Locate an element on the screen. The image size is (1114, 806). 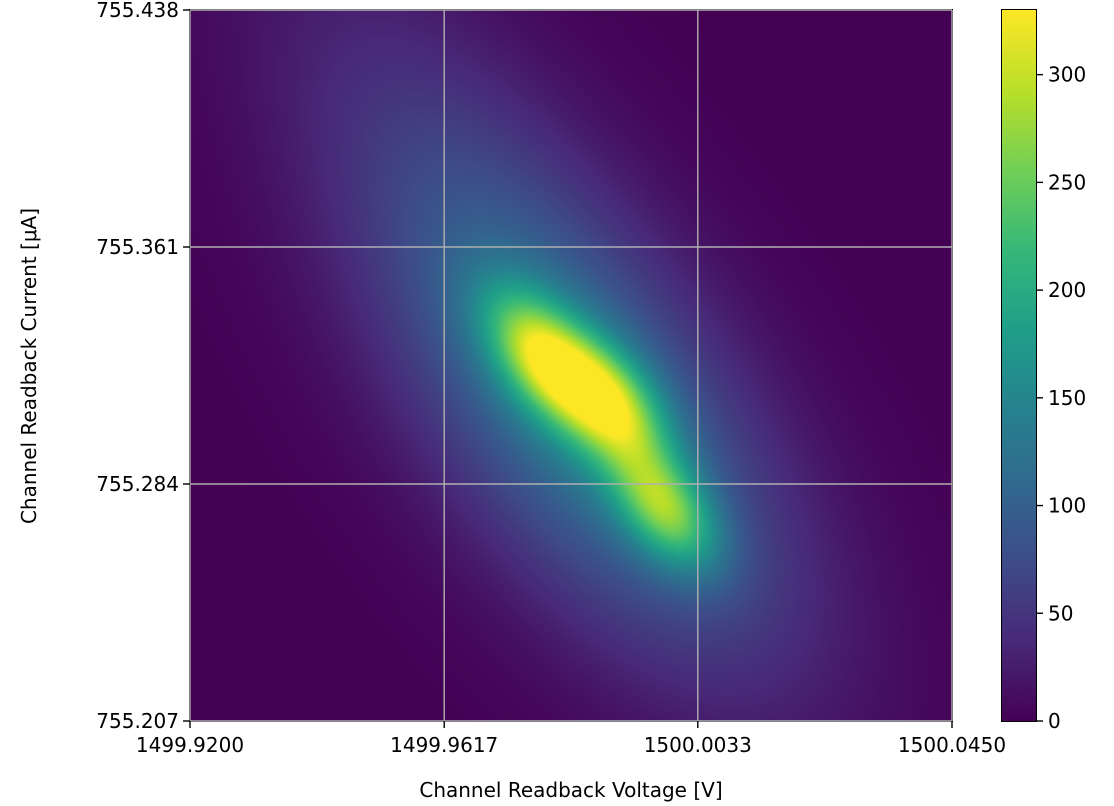
y-axis-ticks: 755.207 755.284 755.361 755.438 is located at coordinates (143, 366).